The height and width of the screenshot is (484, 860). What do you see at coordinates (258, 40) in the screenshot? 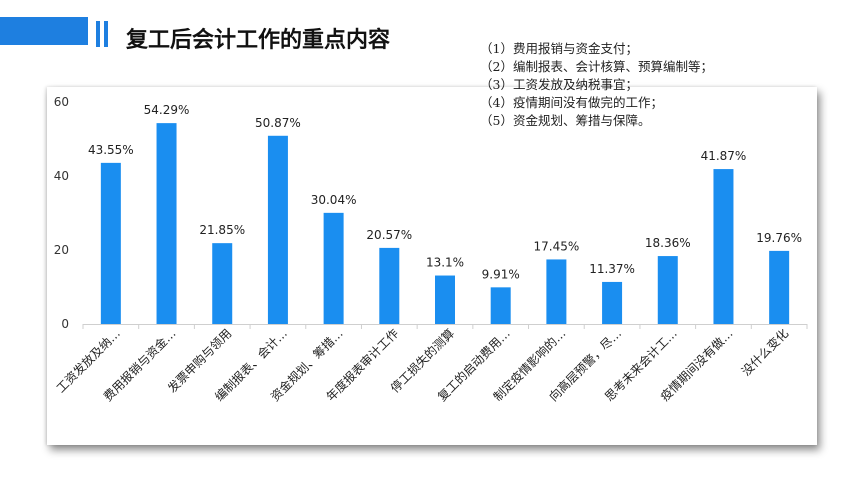
I see `page-title: 复工后会计工作的重点内容` at bounding box center [258, 40].